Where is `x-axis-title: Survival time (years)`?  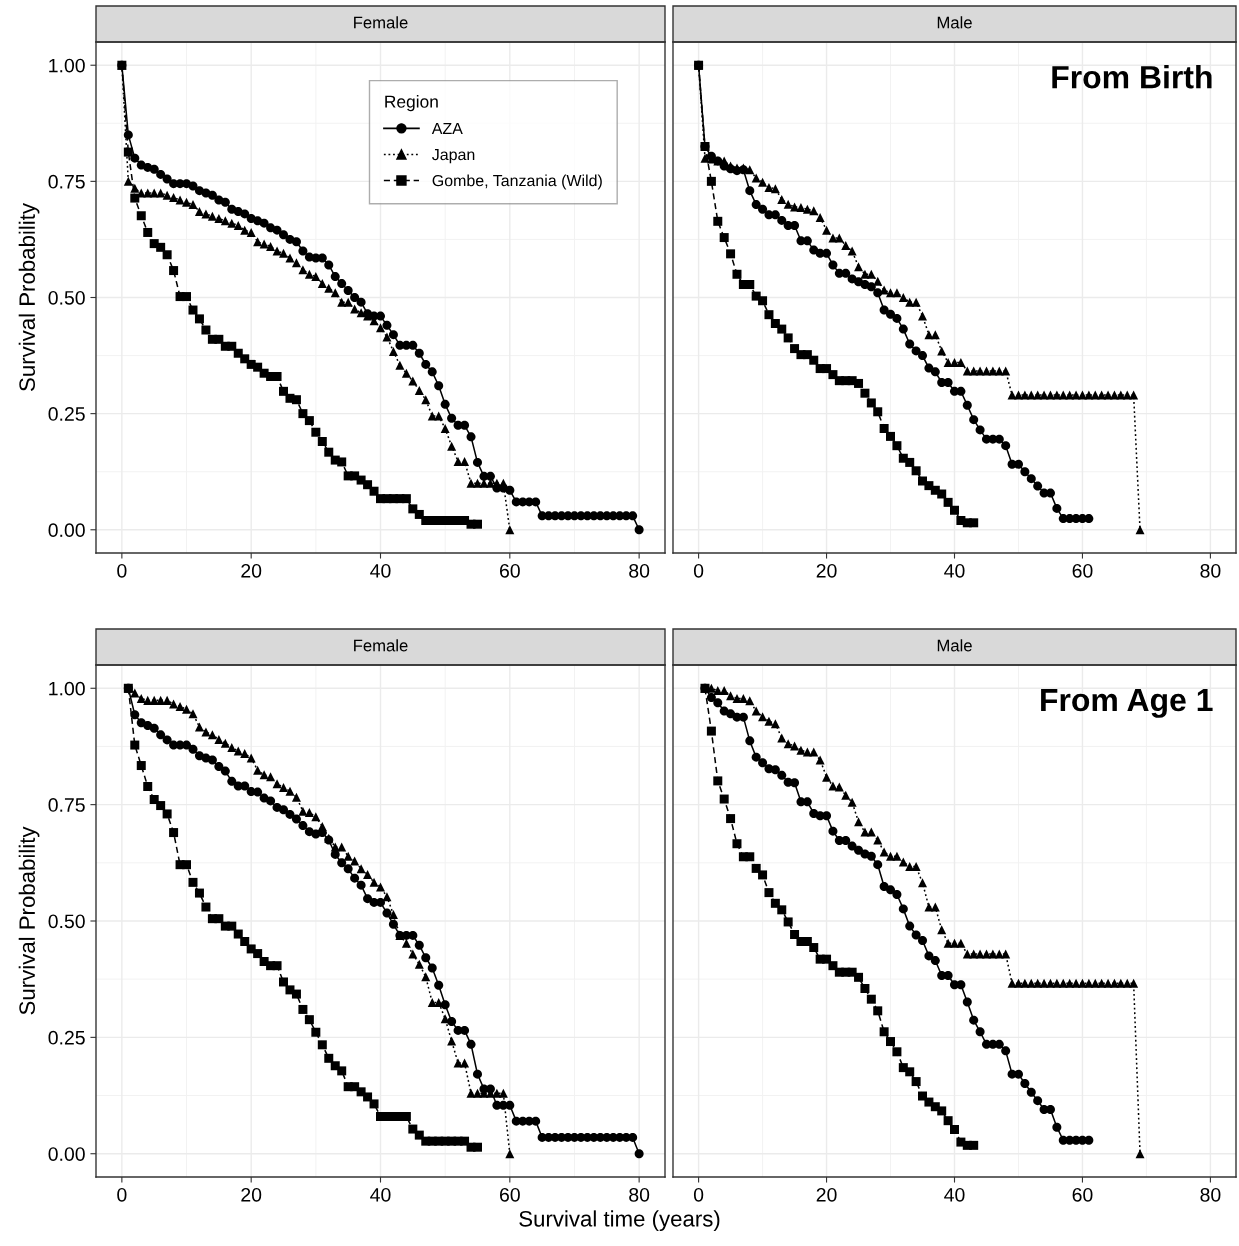
x-axis-title: Survival time (years) is located at coordinates (619, 1221).